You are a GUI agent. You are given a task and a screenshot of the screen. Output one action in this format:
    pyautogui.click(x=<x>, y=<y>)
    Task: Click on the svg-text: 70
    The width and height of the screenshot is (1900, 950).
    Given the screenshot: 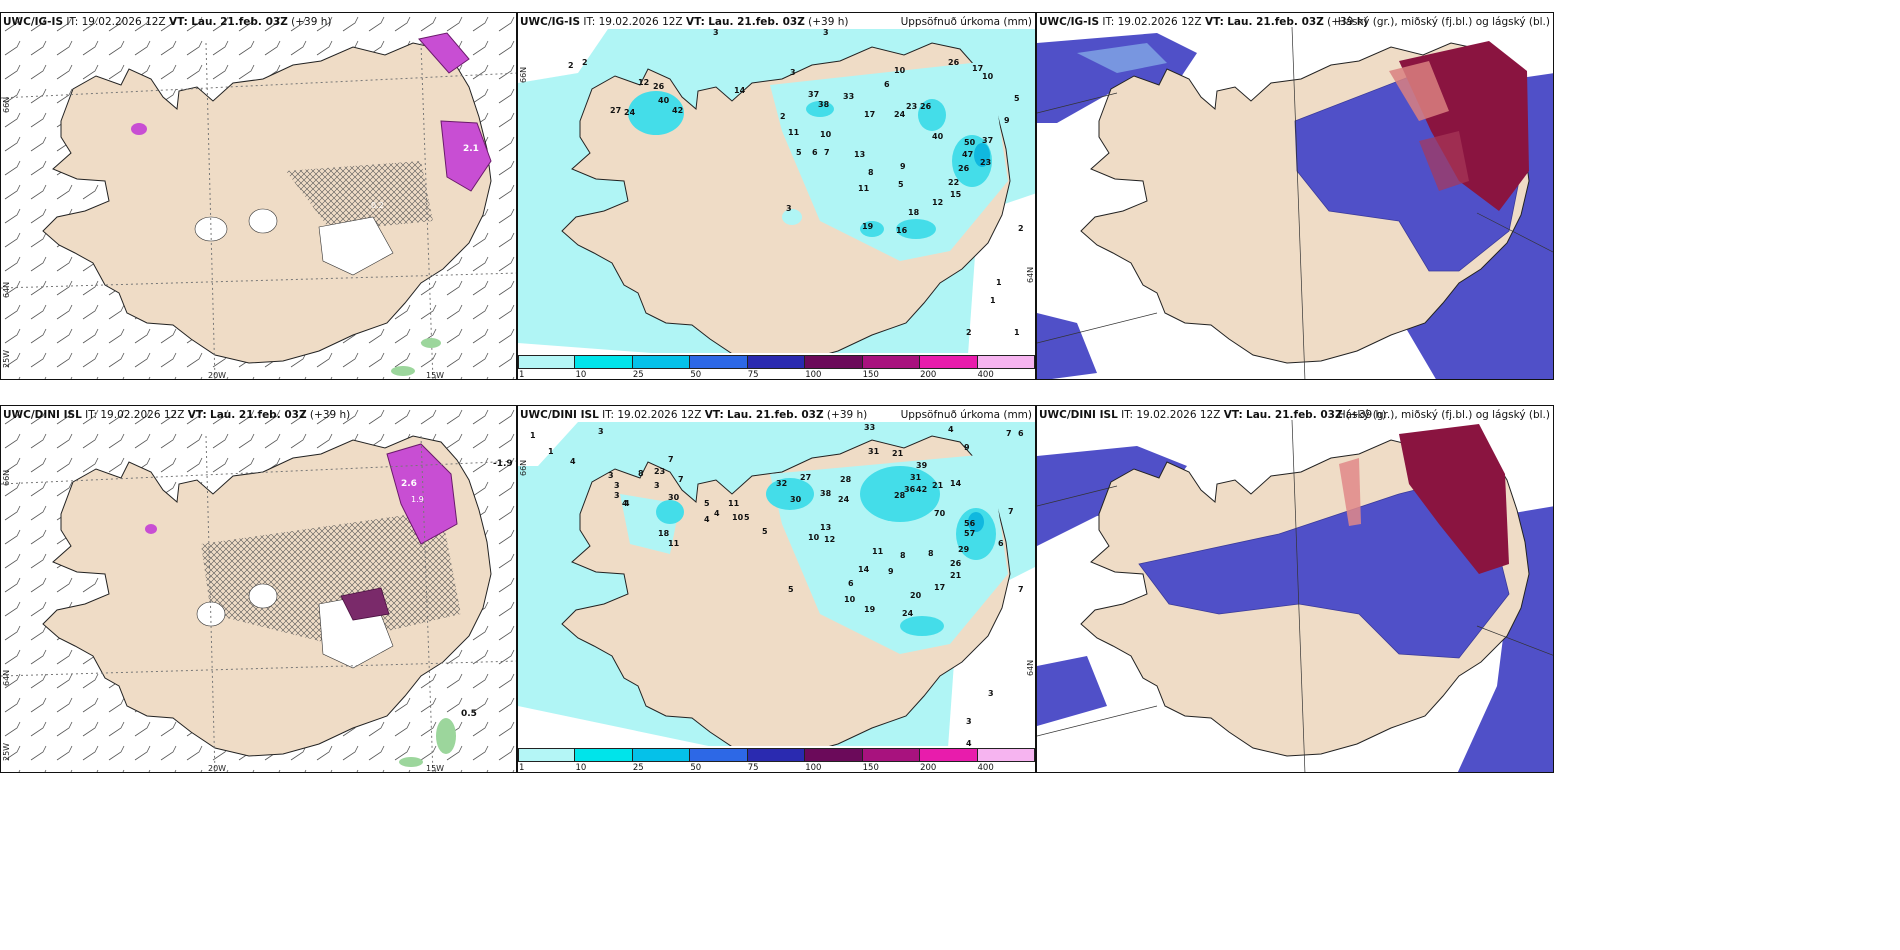 What is the action you would take?
    pyautogui.click(x=940, y=513)
    